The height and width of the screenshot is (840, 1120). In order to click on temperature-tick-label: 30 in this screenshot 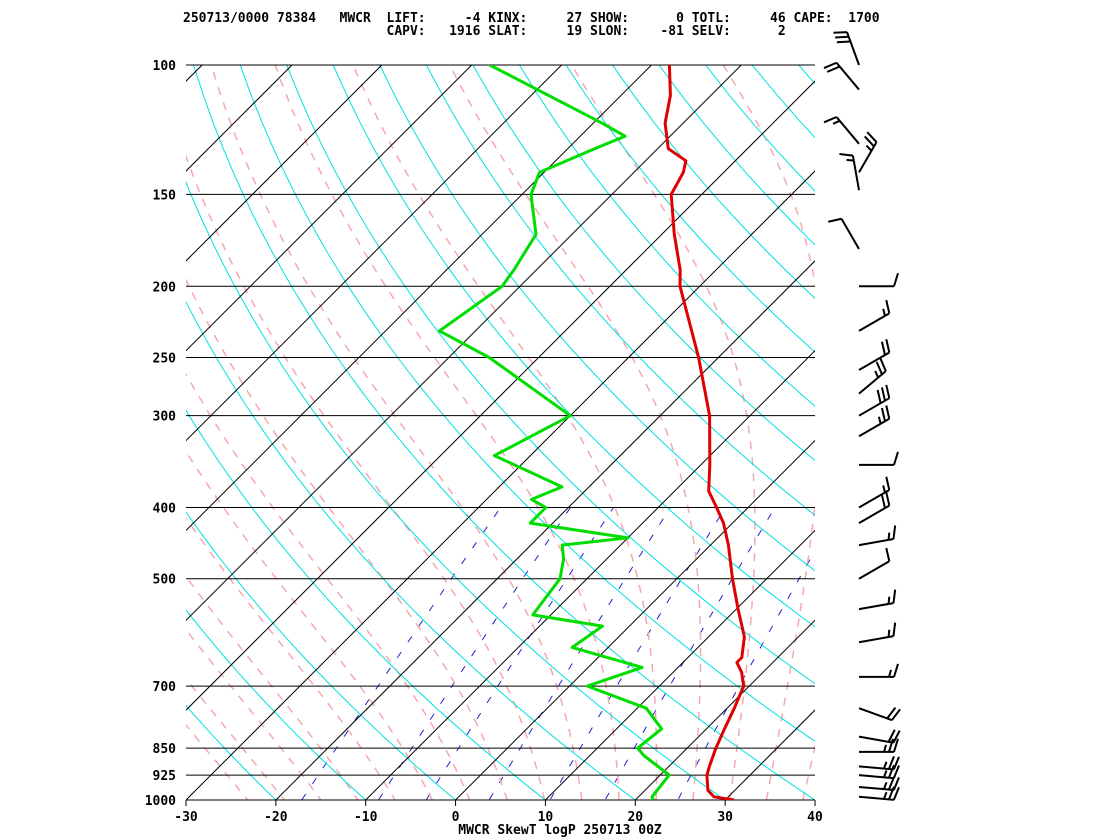, I will do `click(725, 817)`.